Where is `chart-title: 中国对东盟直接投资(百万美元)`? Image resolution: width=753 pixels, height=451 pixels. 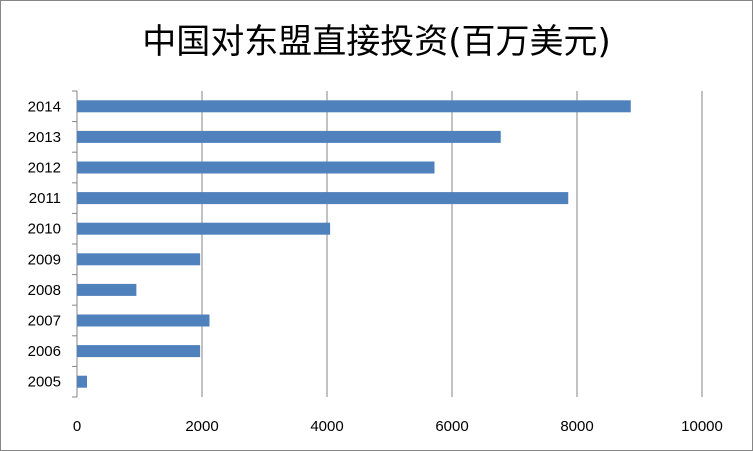 chart-title: 中国对东盟直接投资(百万美元) is located at coordinates (376, 42).